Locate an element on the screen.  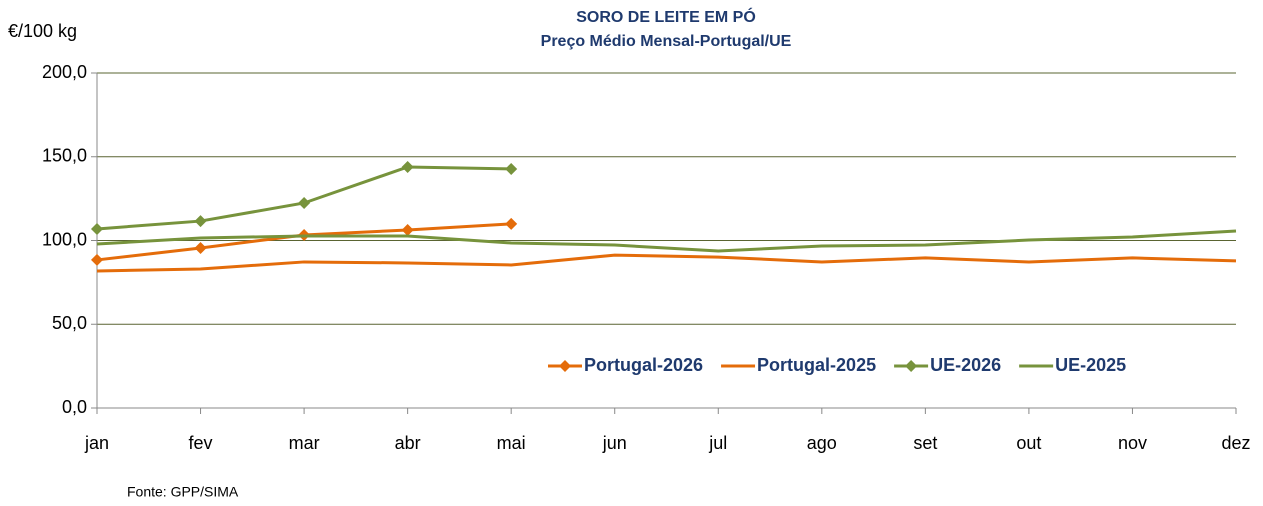
x-tick-label: mai is located at coordinates (511, 443).